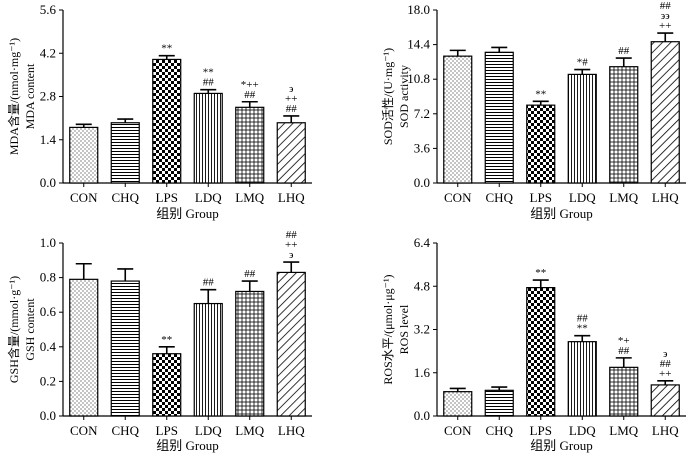 This screenshot has width=700, height=455. What do you see at coordinates (422, 147) in the screenshot?
I see `sod-ytick-label: 3.6` at bounding box center [422, 147].